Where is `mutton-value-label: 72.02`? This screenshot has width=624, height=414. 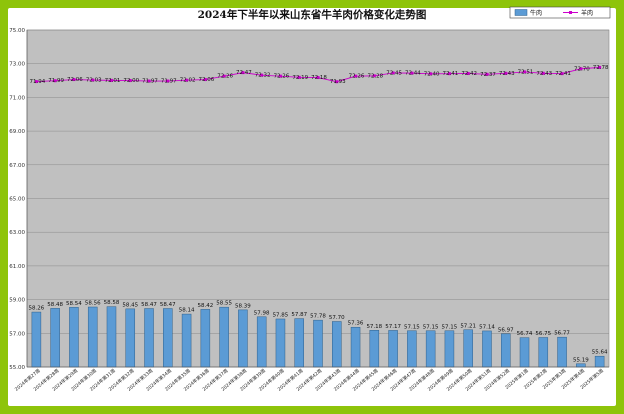 mutton-value-label: 72.02 is located at coordinates (188, 81).